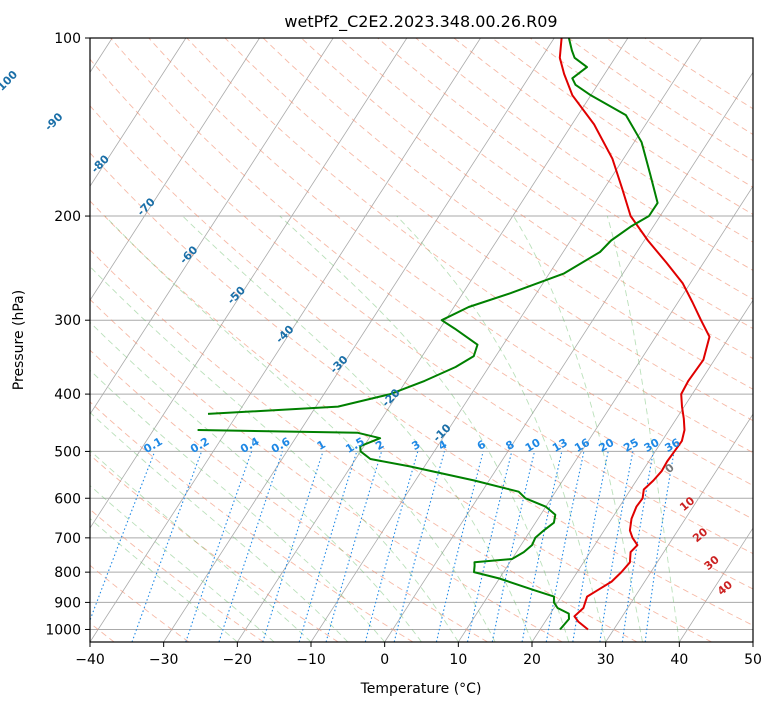 Image resolution: width=775 pixels, height=708 pixels. What do you see at coordinates (679, 660) in the screenshot?
I see `x-tick-label: 40` at bounding box center [679, 660].